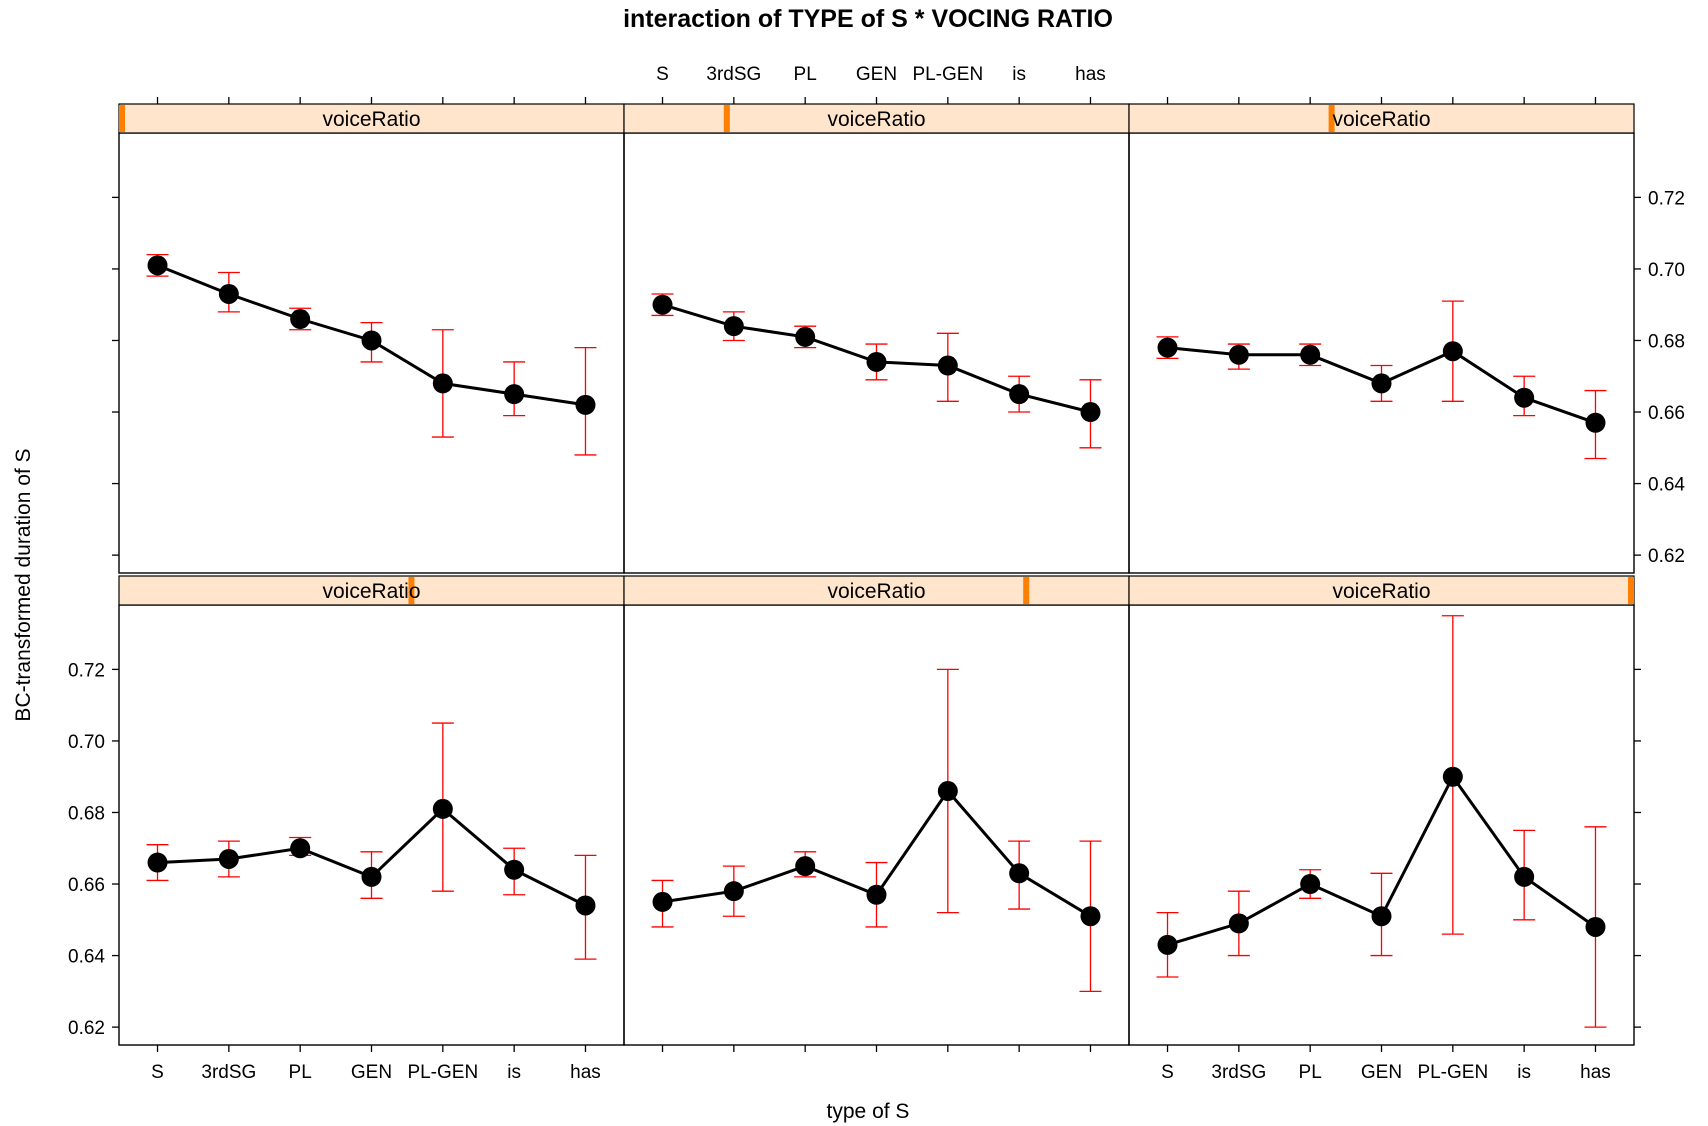  What do you see at coordinates (662, 74) in the screenshot?
I see `x-tick-label-top: S` at bounding box center [662, 74].